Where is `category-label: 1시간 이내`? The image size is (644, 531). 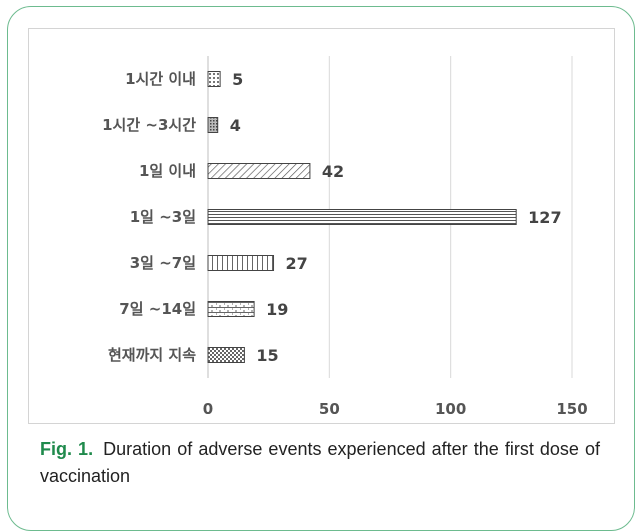
category-label: 1시간 이내 is located at coordinates (160, 79).